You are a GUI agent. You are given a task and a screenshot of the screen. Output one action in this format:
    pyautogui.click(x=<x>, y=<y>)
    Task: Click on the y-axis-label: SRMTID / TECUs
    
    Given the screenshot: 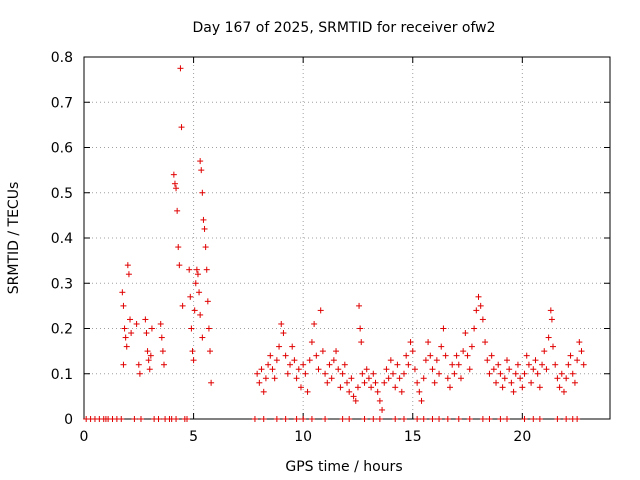 What is the action you would take?
    pyautogui.click(x=14, y=238)
    